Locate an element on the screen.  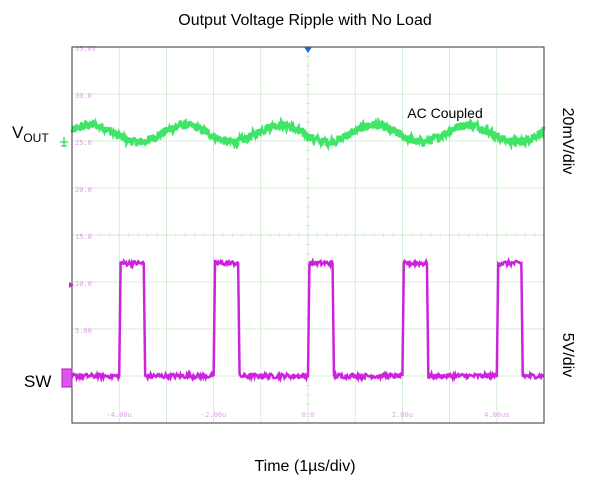
vout-label-sub: OUT is located at coordinates (36, 138).